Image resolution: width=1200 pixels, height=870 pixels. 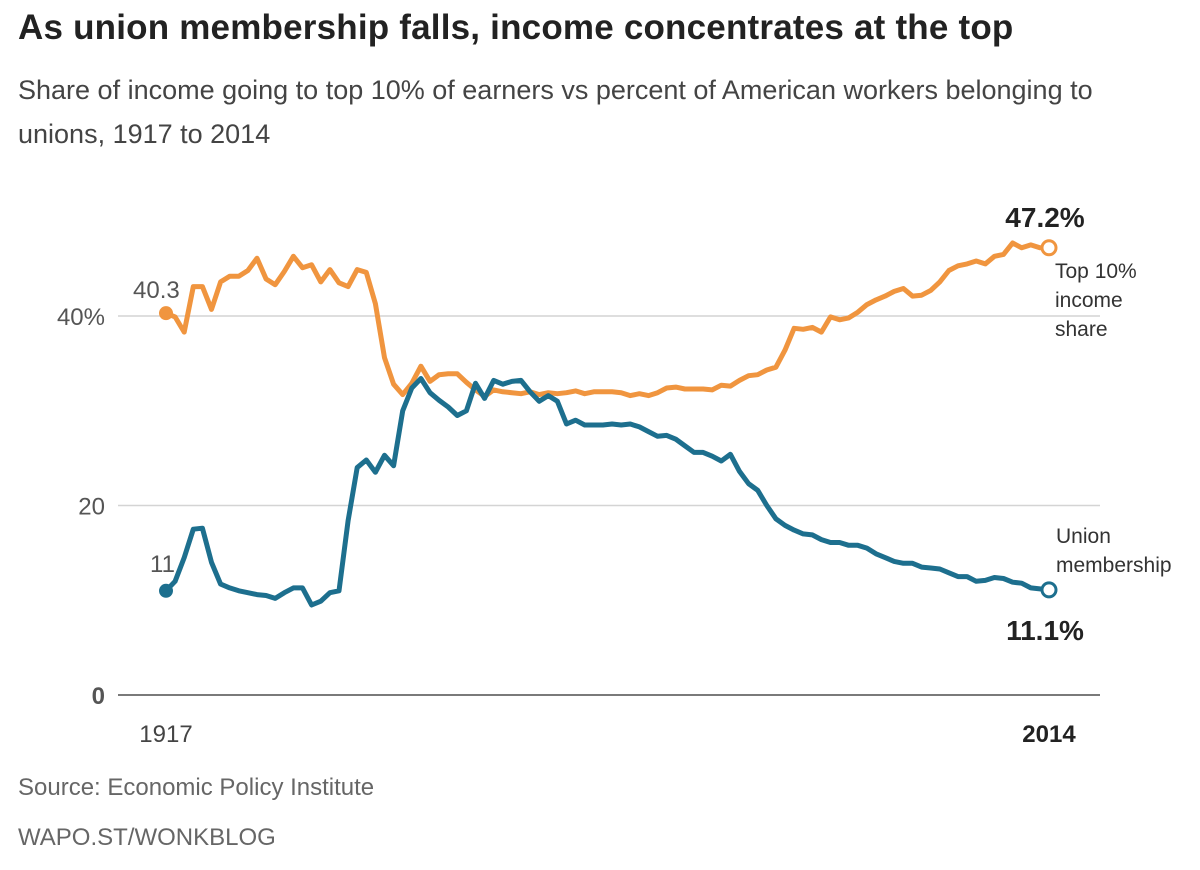 What do you see at coordinates (156, 290) in the screenshot?
I see `start-value-label: 40.3` at bounding box center [156, 290].